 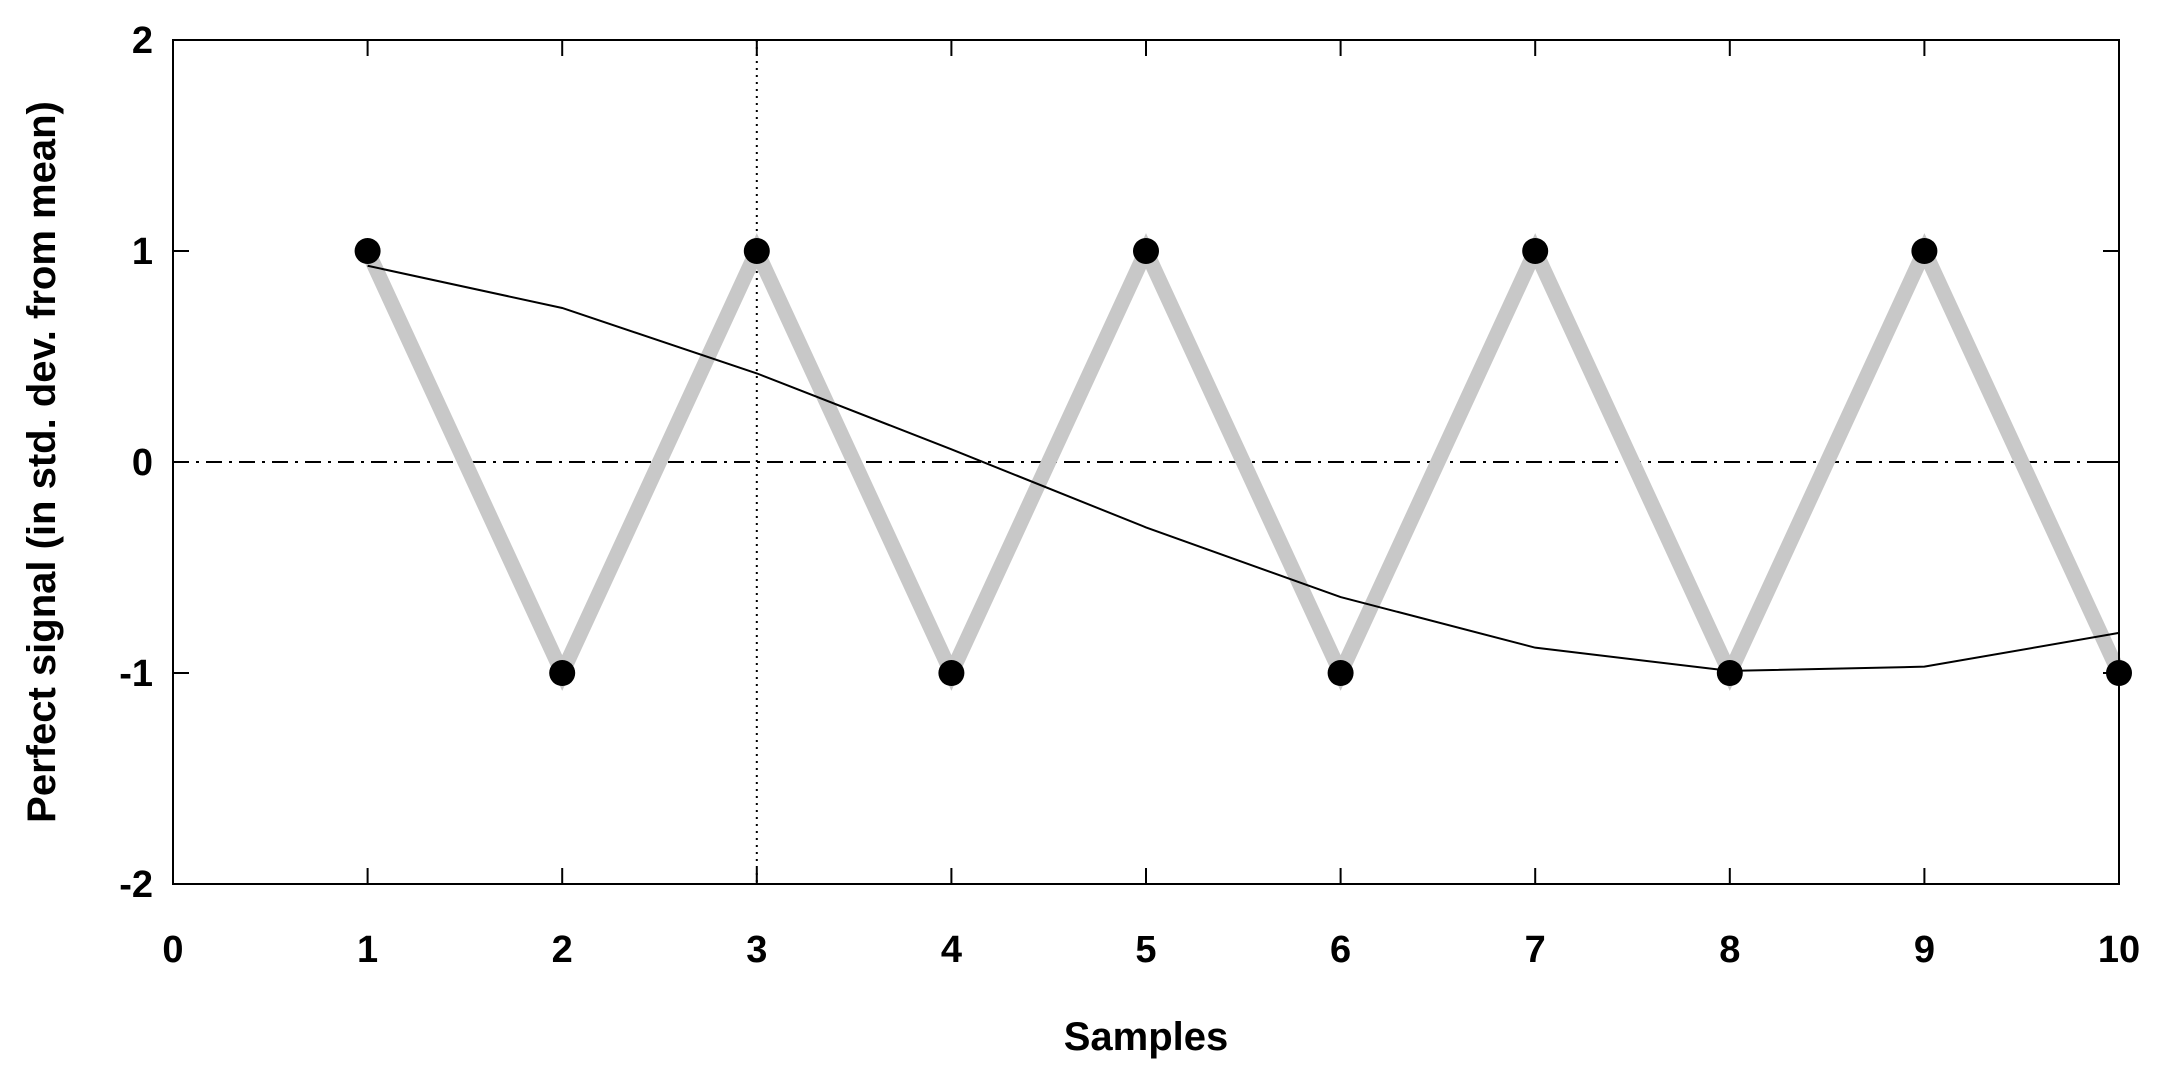 What do you see at coordinates (142, 252) in the screenshot?
I see `y-tick-label: 1` at bounding box center [142, 252].